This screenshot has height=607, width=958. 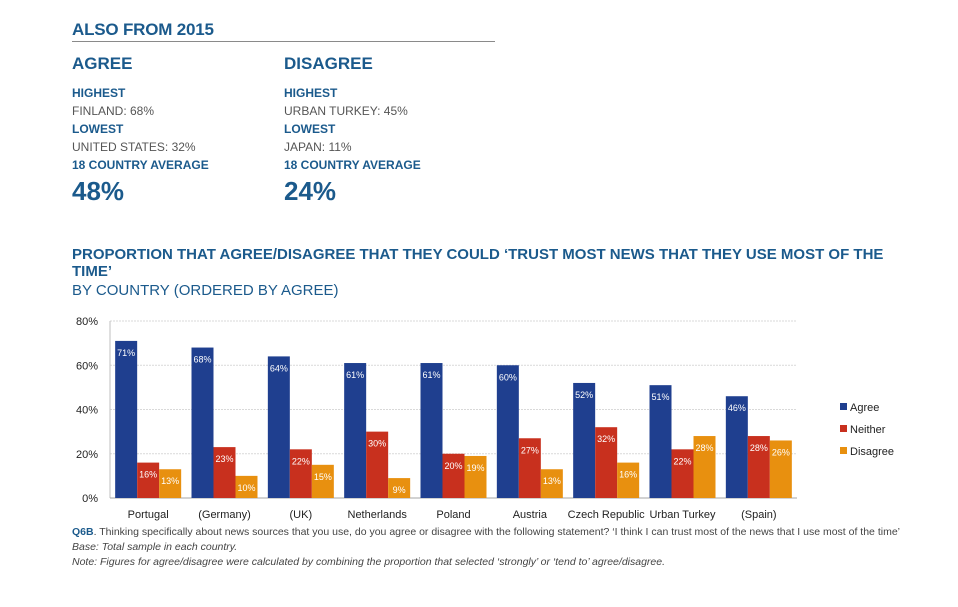 I want to click on y-tick-label: 80%, so click(x=87, y=322).